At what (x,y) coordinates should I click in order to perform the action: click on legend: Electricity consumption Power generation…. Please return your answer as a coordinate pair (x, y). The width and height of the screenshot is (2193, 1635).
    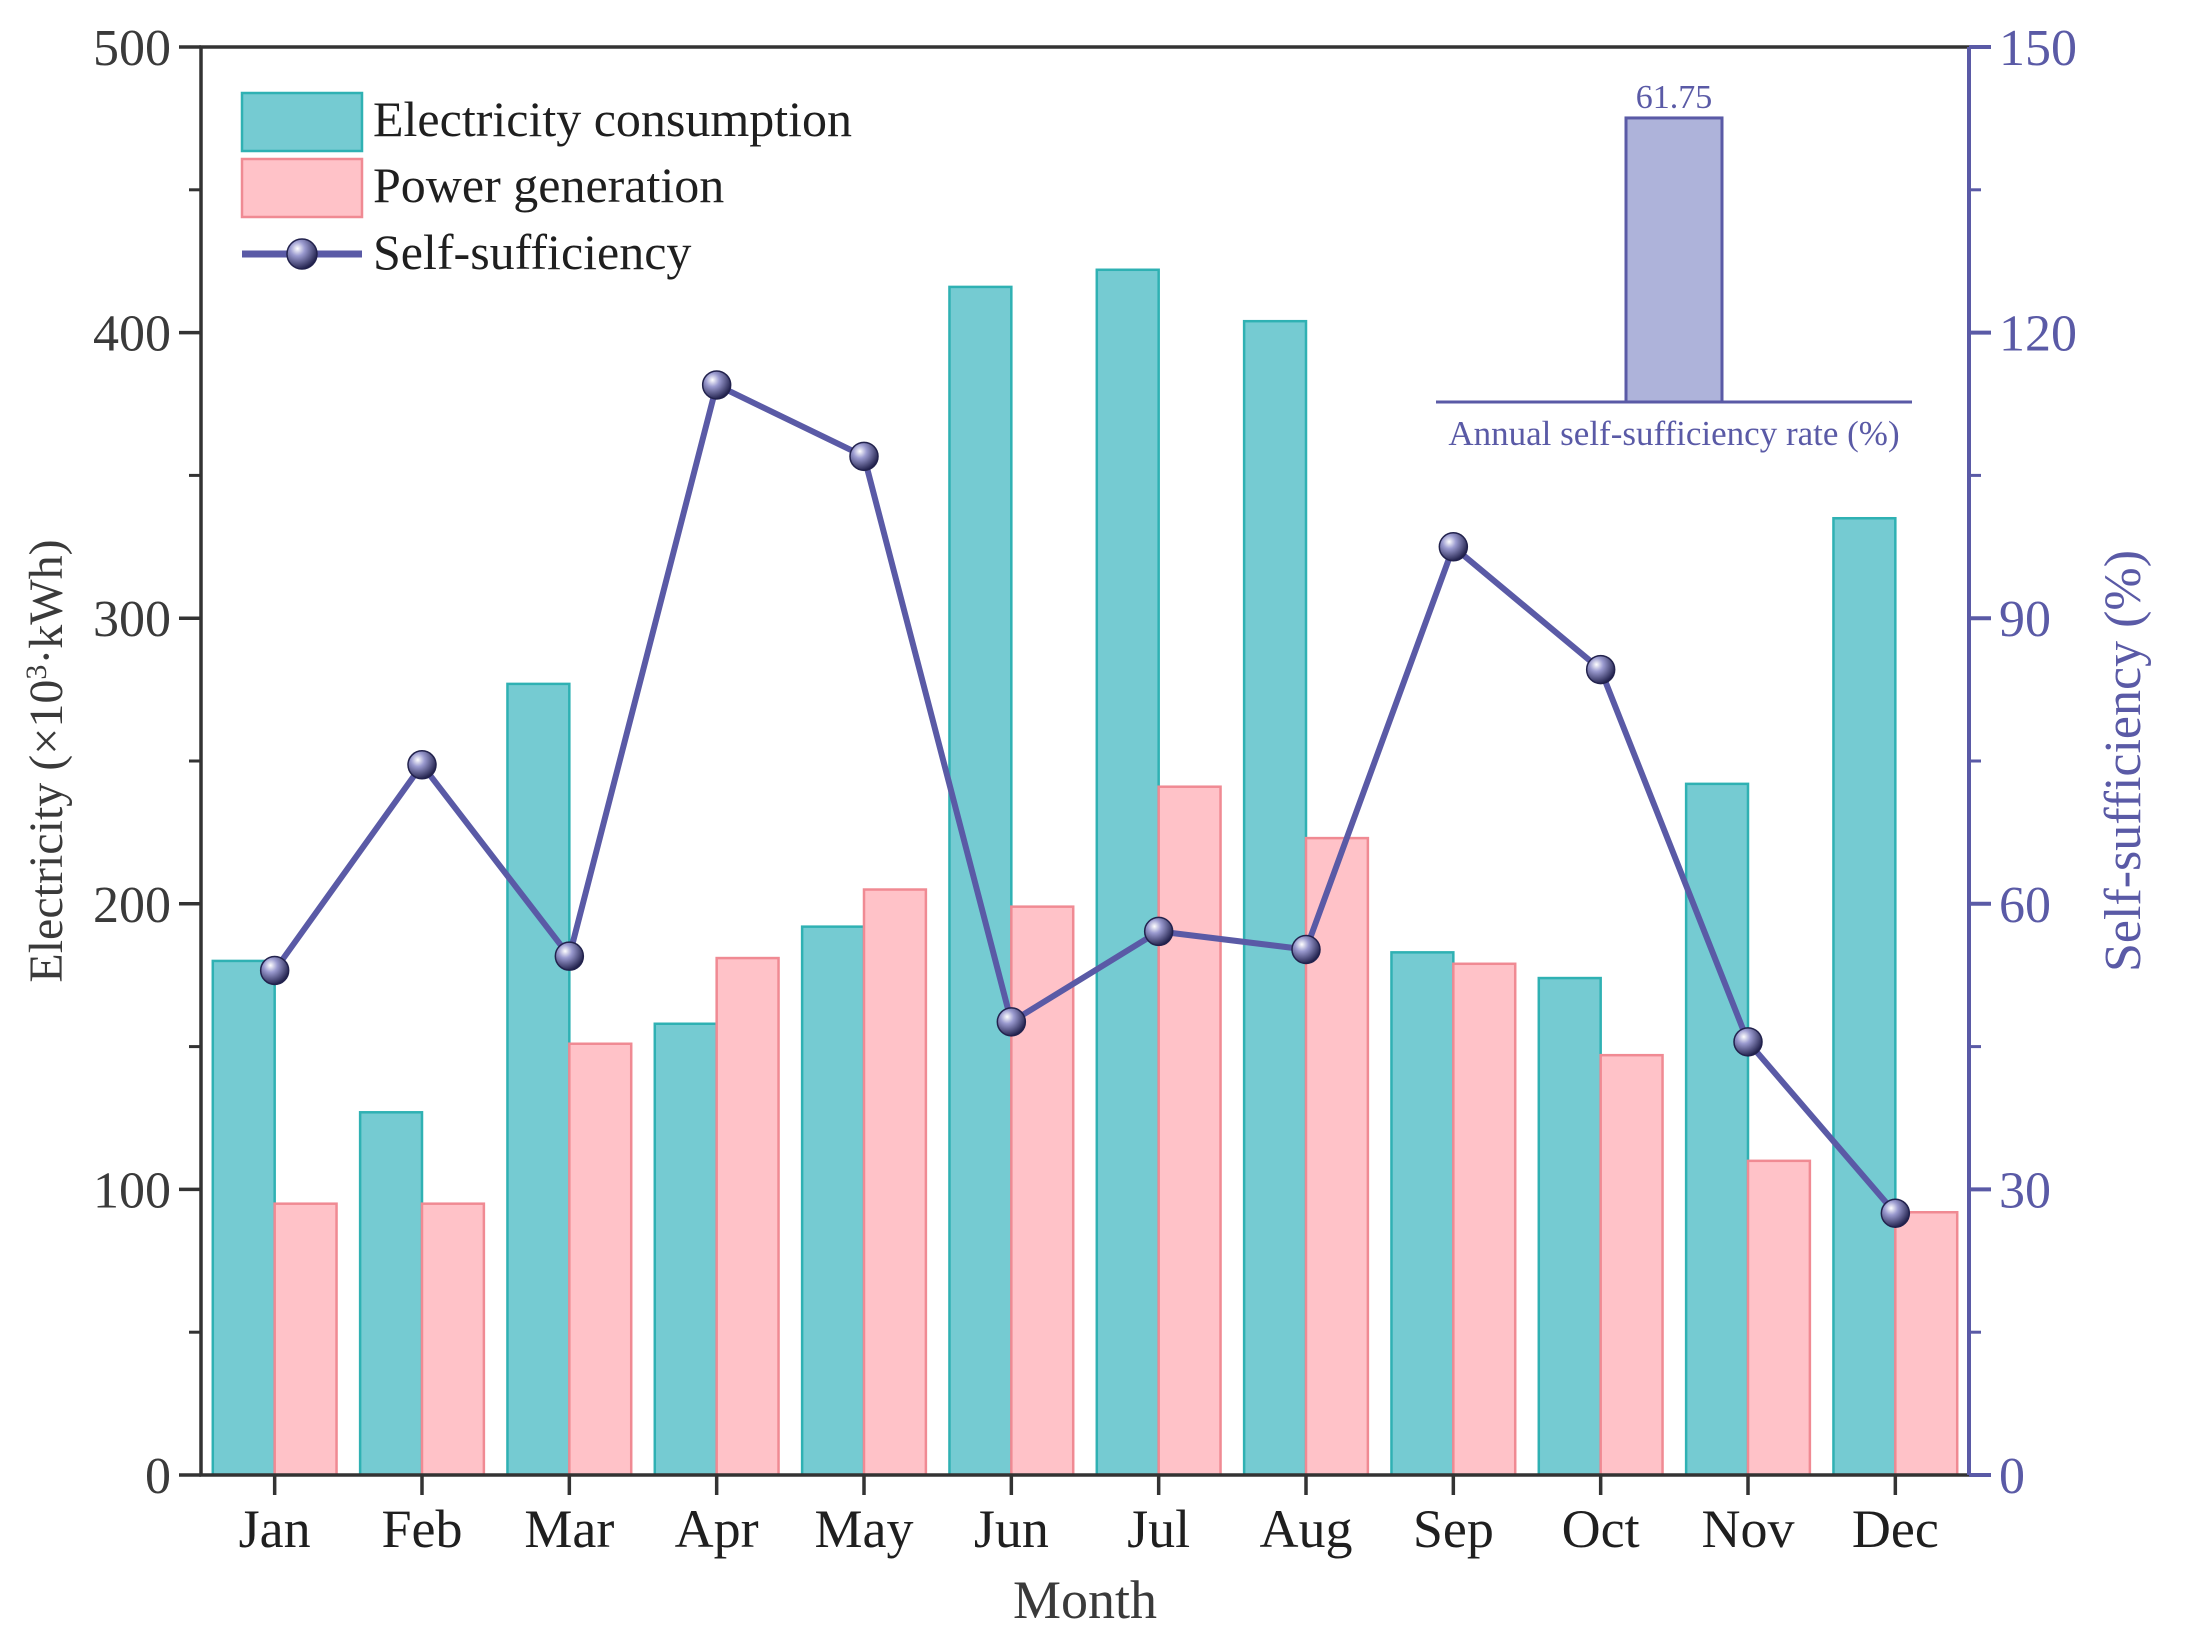
    Looking at the image, I should click on (546, 185).